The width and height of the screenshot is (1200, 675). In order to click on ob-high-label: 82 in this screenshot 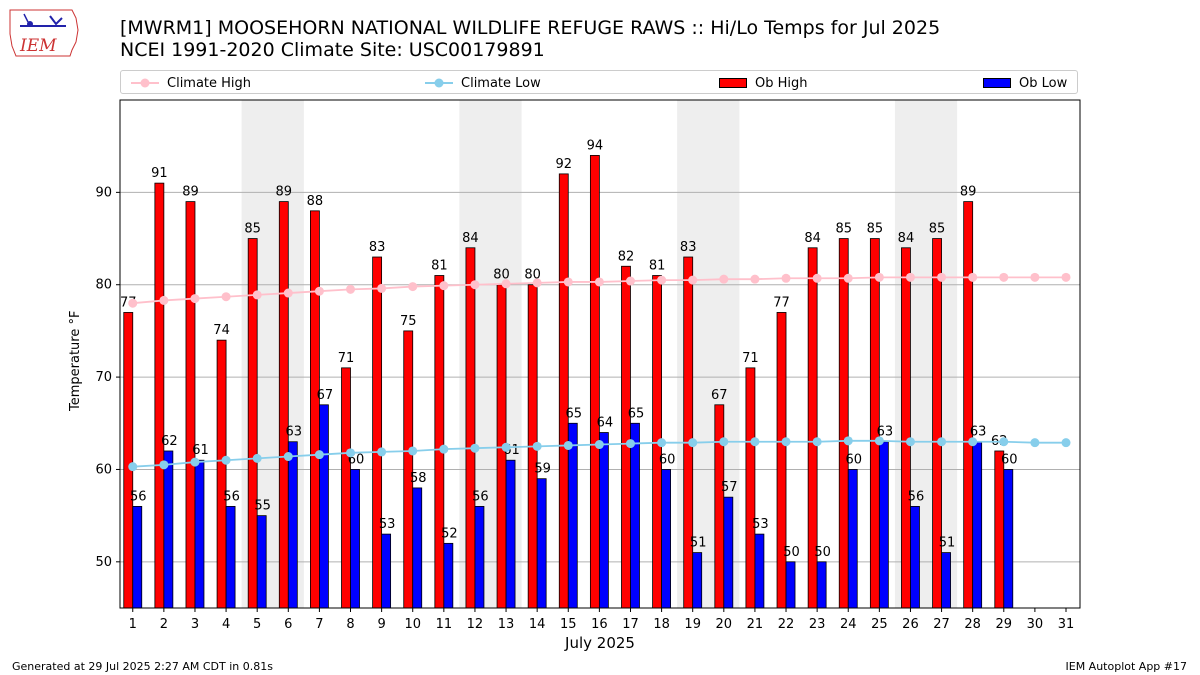, I will do `click(626, 256)`.